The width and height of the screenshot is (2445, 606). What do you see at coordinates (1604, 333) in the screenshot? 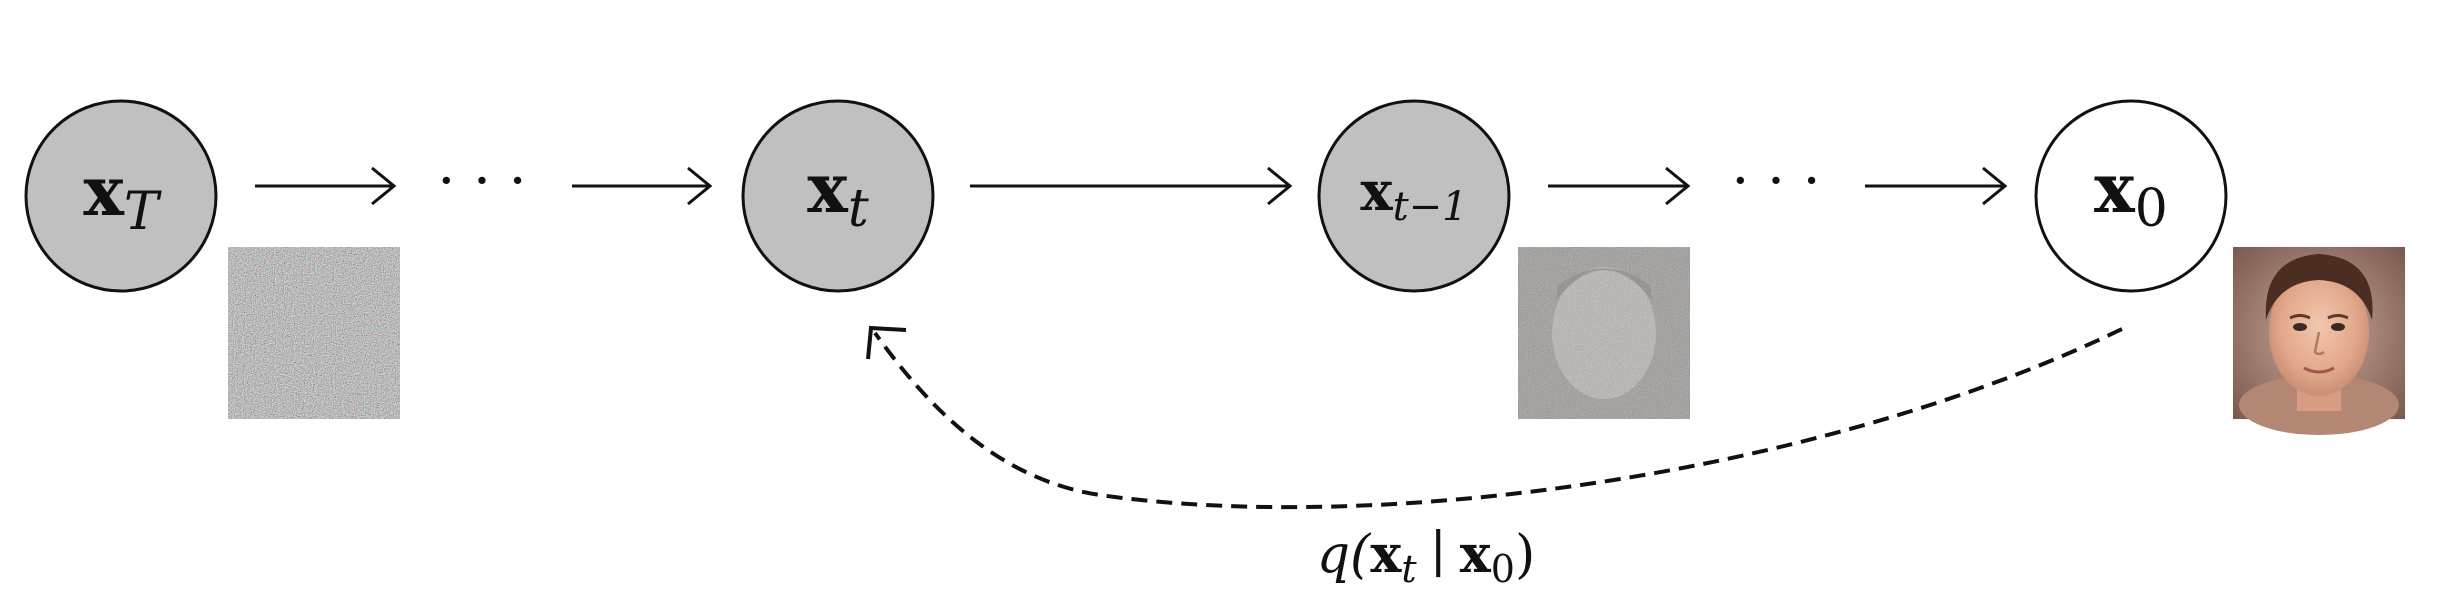
I see `noisy-face-image` at bounding box center [1604, 333].